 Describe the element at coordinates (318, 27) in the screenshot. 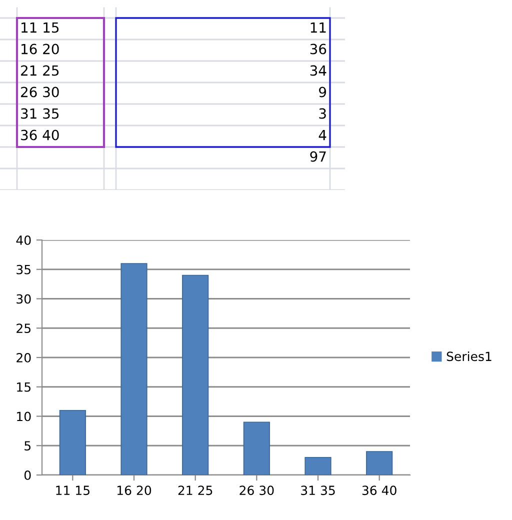

I see `text: 11` at that location.